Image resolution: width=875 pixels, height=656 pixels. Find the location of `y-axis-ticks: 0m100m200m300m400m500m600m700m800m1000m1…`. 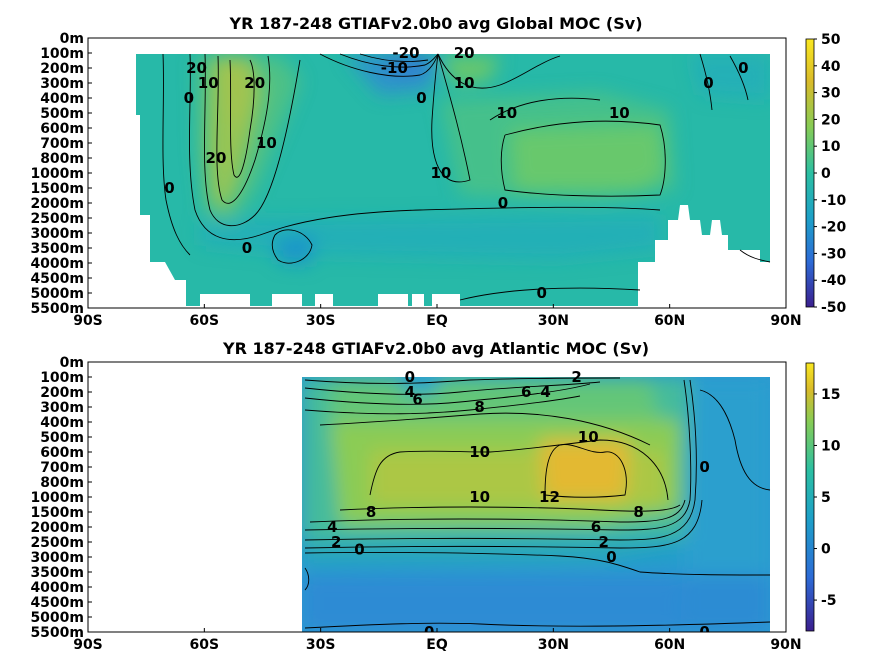

y-axis-ticks: 0m100m200m300m400m500m600m700m800m1000m1… is located at coordinates (61, 498).